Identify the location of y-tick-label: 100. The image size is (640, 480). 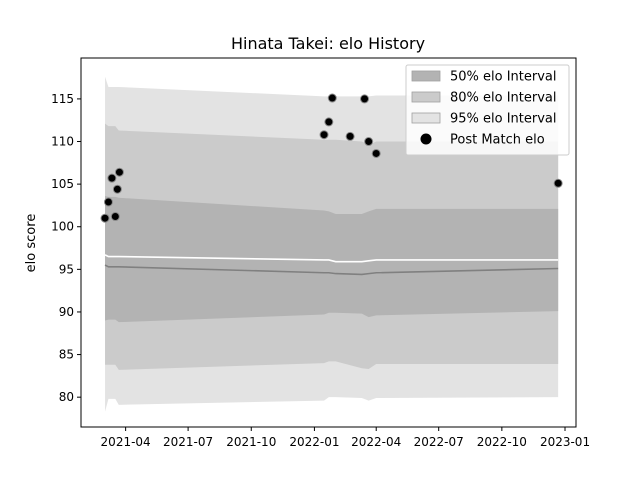
(62, 227).